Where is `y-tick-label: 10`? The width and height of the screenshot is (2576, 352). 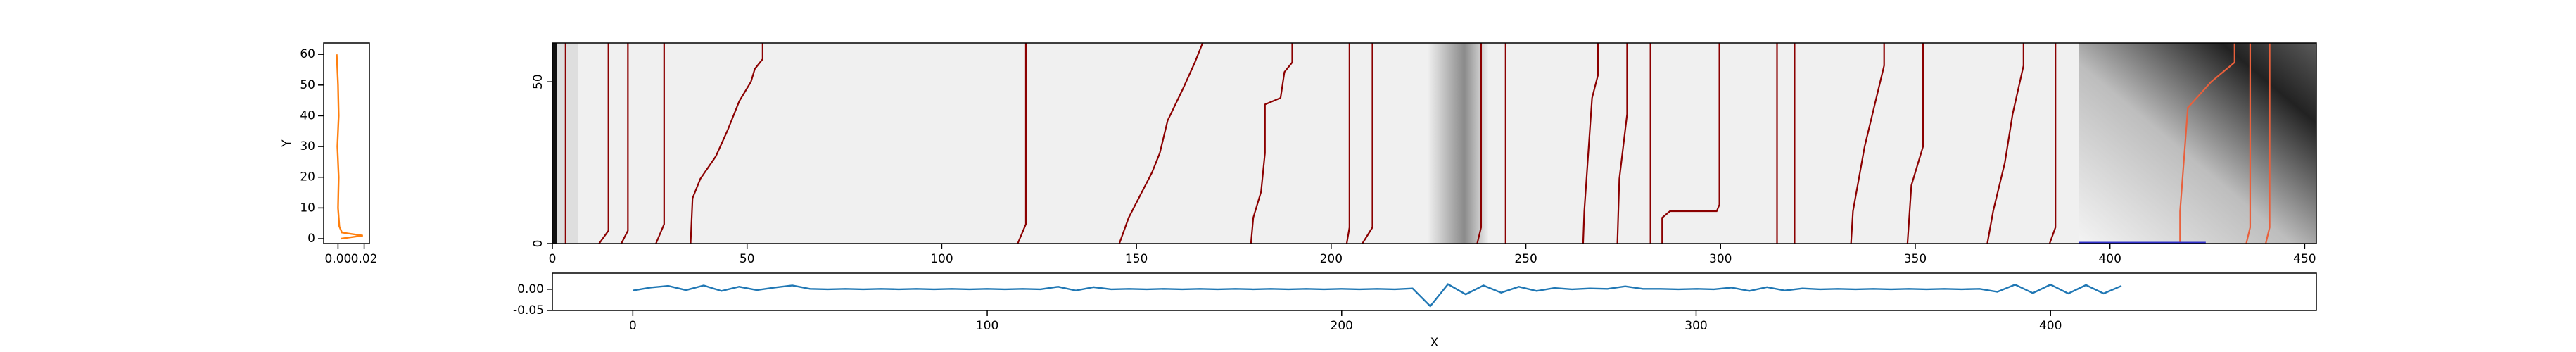 y-tick-label: 10 is located at coordinates (307, 208).